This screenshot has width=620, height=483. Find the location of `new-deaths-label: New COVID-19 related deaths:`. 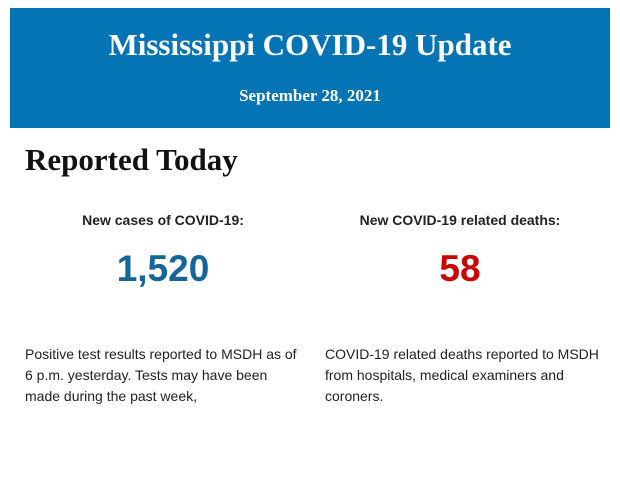

new-deaths-label: New COVID-19 related deaths: is located at coordinates (460, 220).